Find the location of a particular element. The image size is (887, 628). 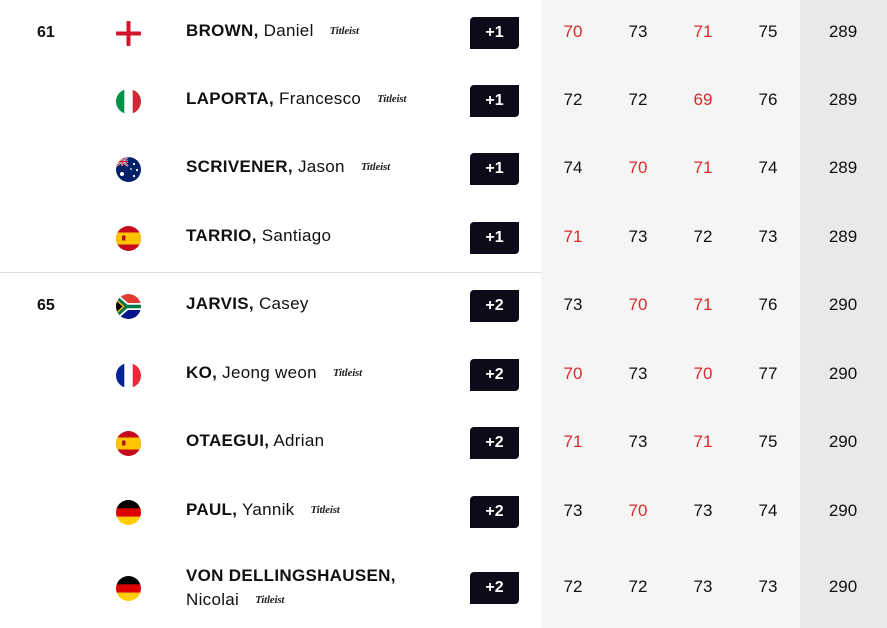

player-position: 61 is located at coordinates (46, 32).